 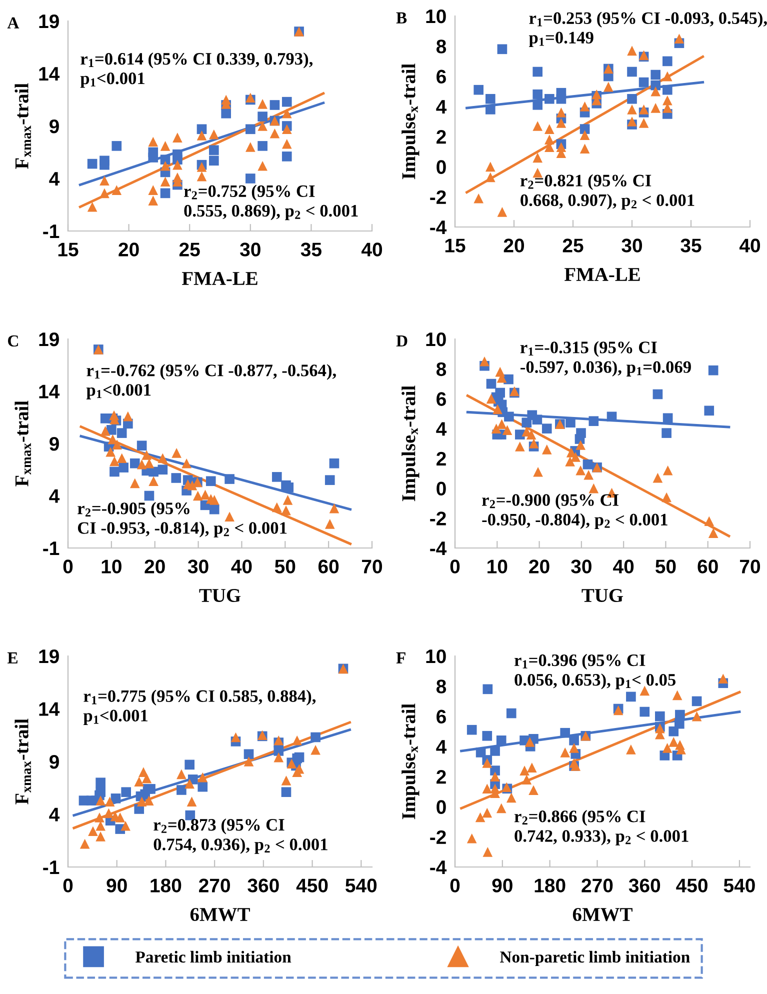 I want to click on x-tick-label: 70, so click(x=750, y=567).